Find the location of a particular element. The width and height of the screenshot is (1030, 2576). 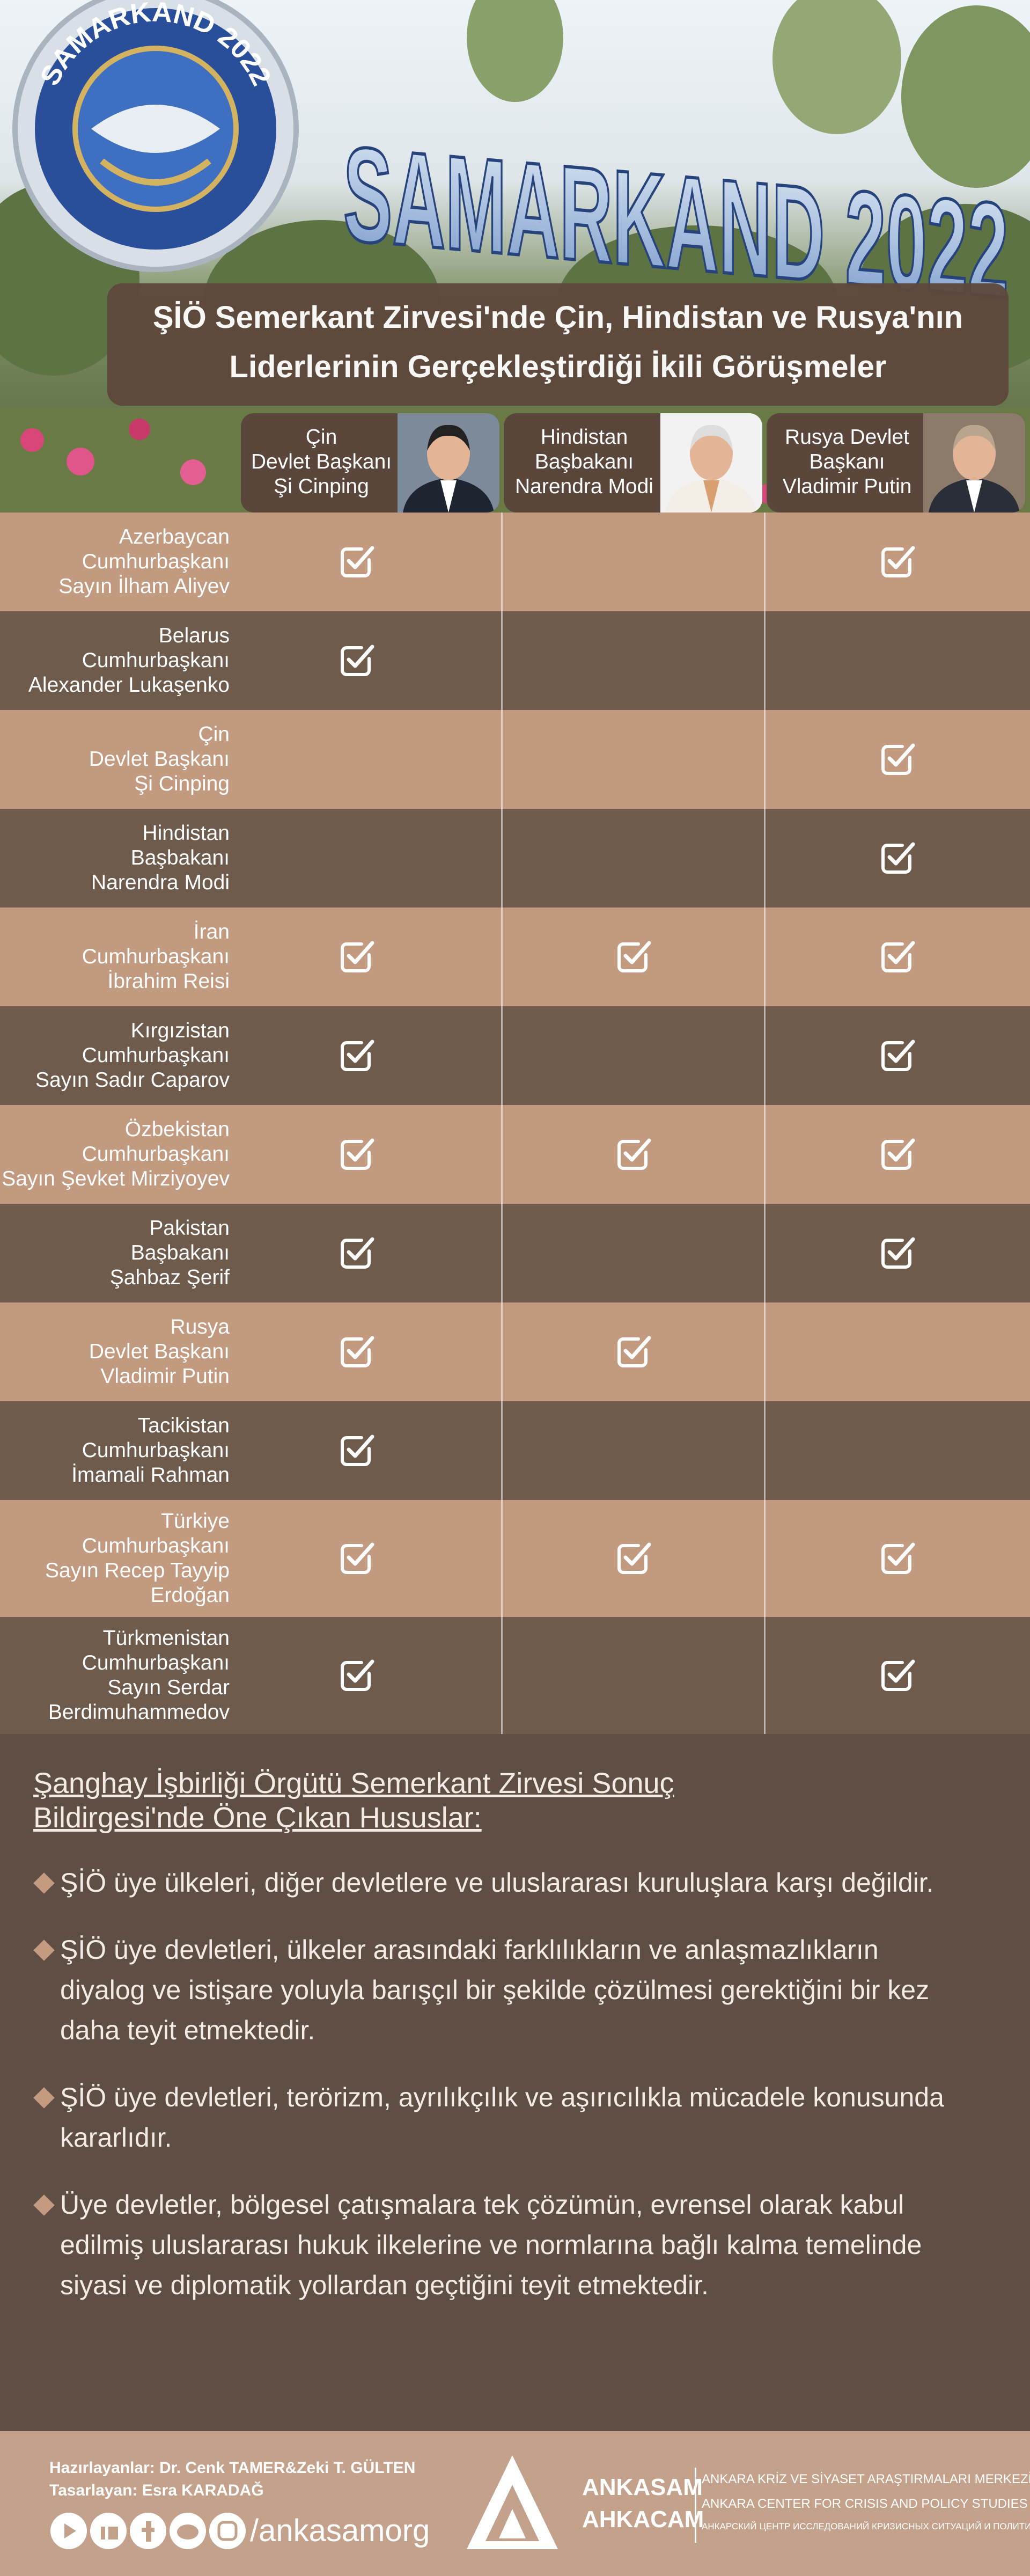

brand-name-cyrillic: AHKACAM is located at coordinates (643, 2519).